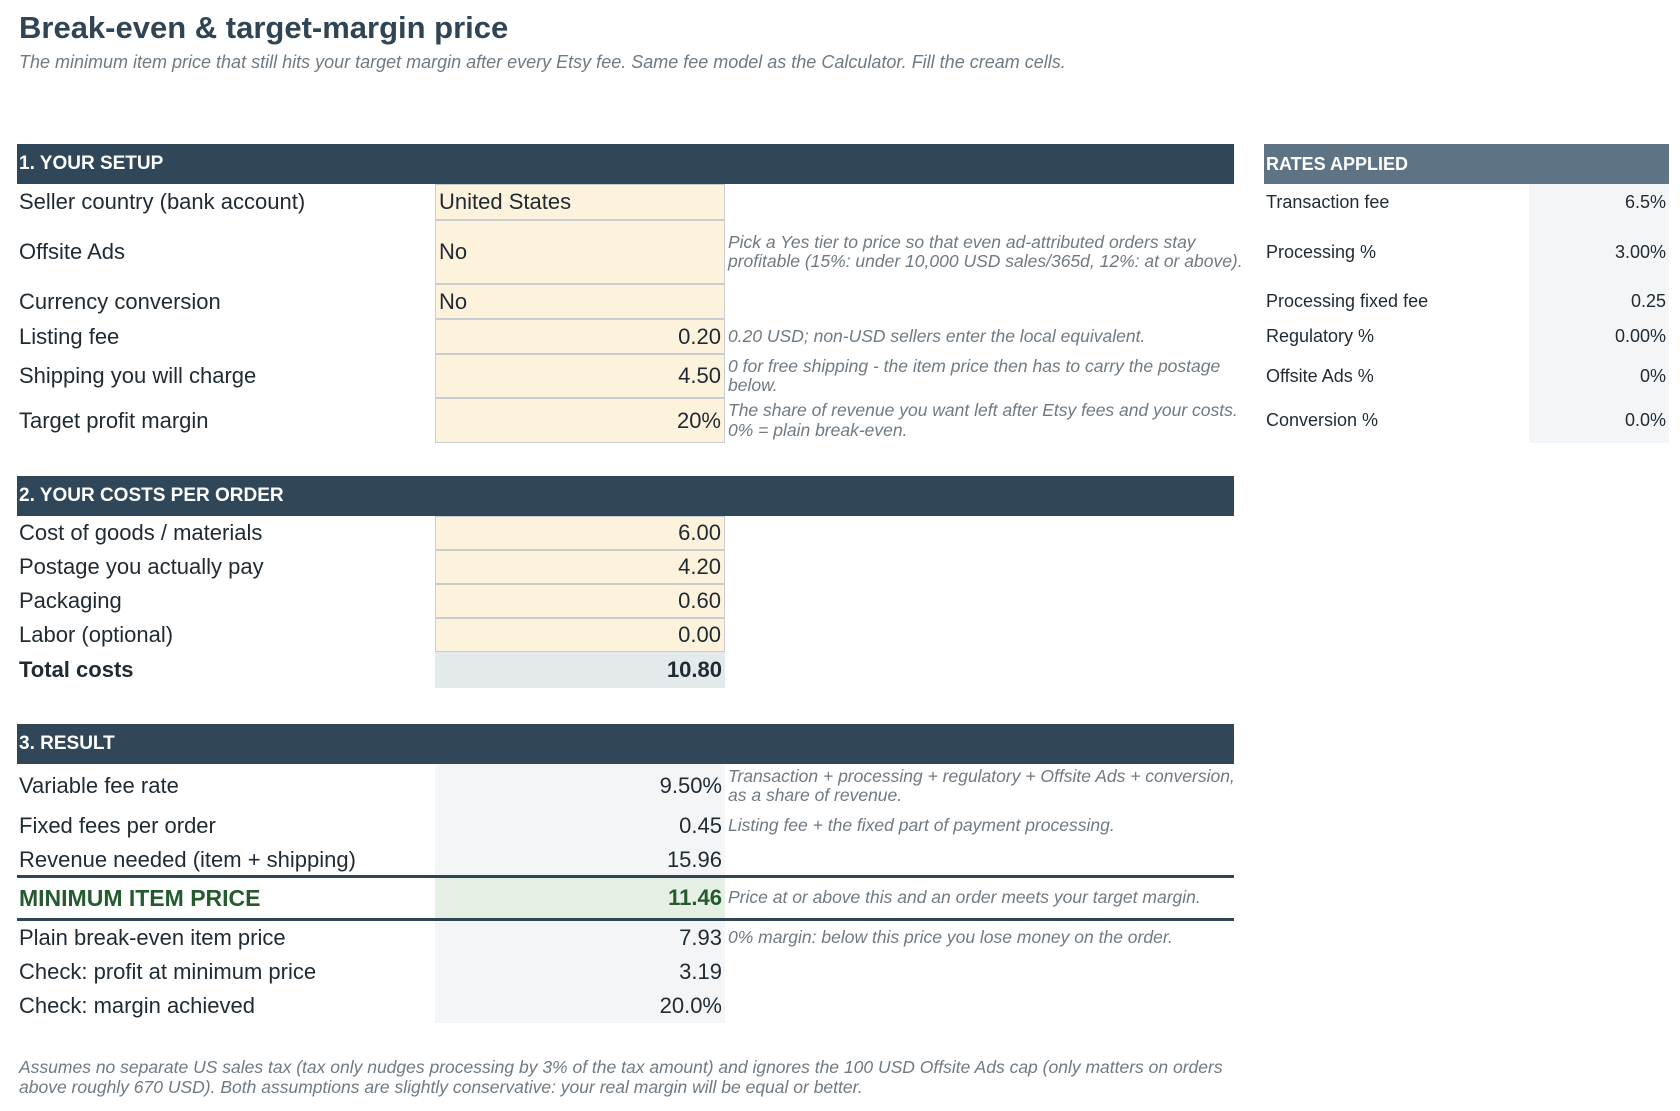  I want to click on section-header-setup: 1. YOUR SETUP, so click(625, 164).